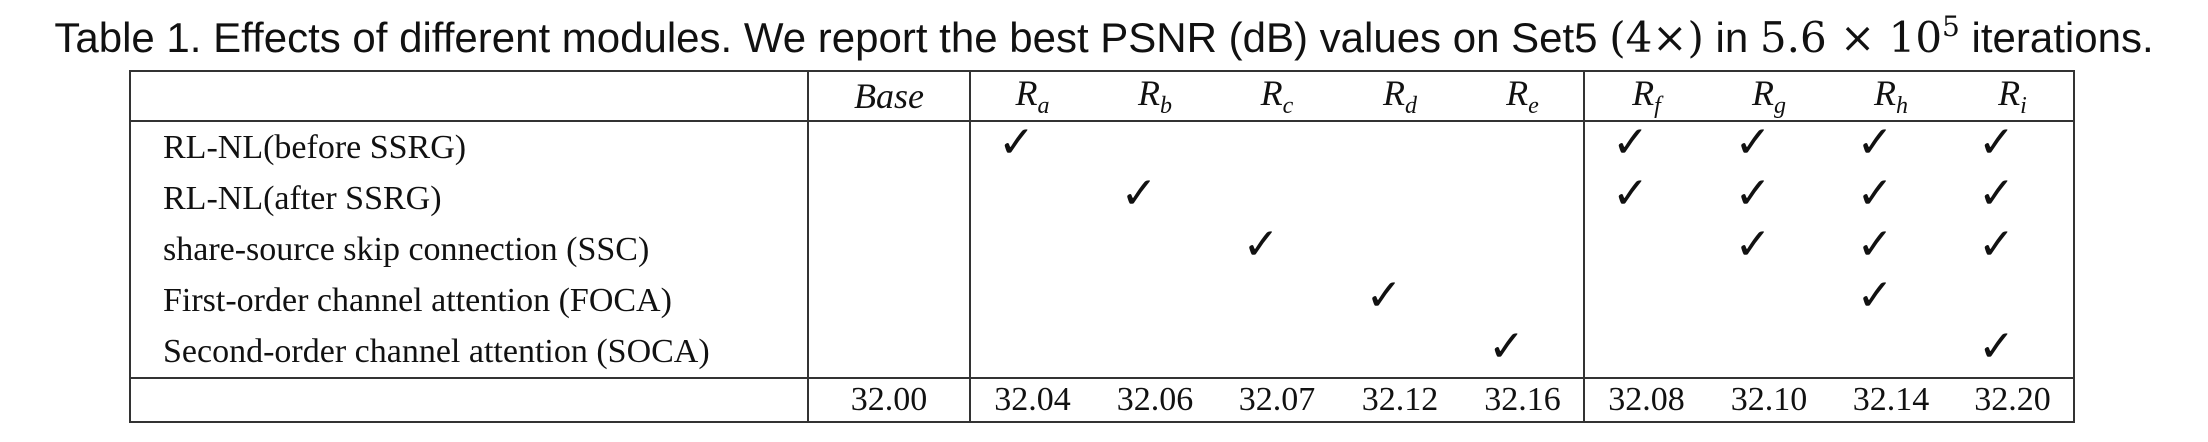 The height and width of the screenshot is (442, 2208). I want to click on table-row: share-source skip connection (SSC) ✓ ✓ ✓ ✓, so click(1102, 249).